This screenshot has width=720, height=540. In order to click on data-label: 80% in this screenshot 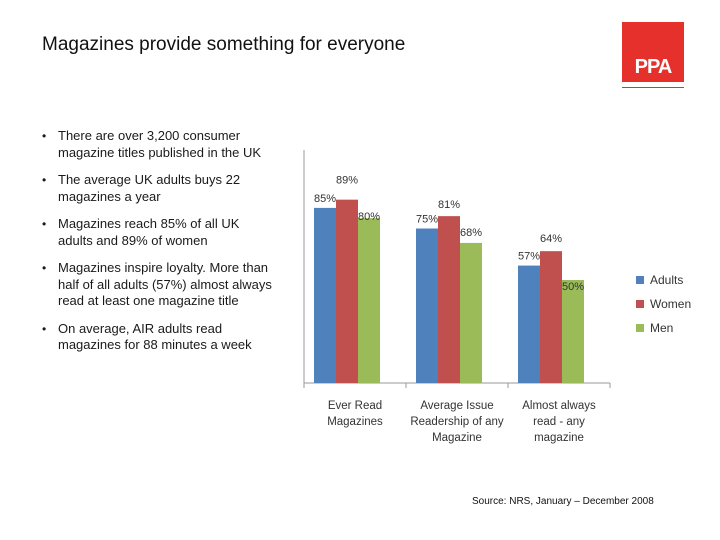, I will do `click(369, 217)`.